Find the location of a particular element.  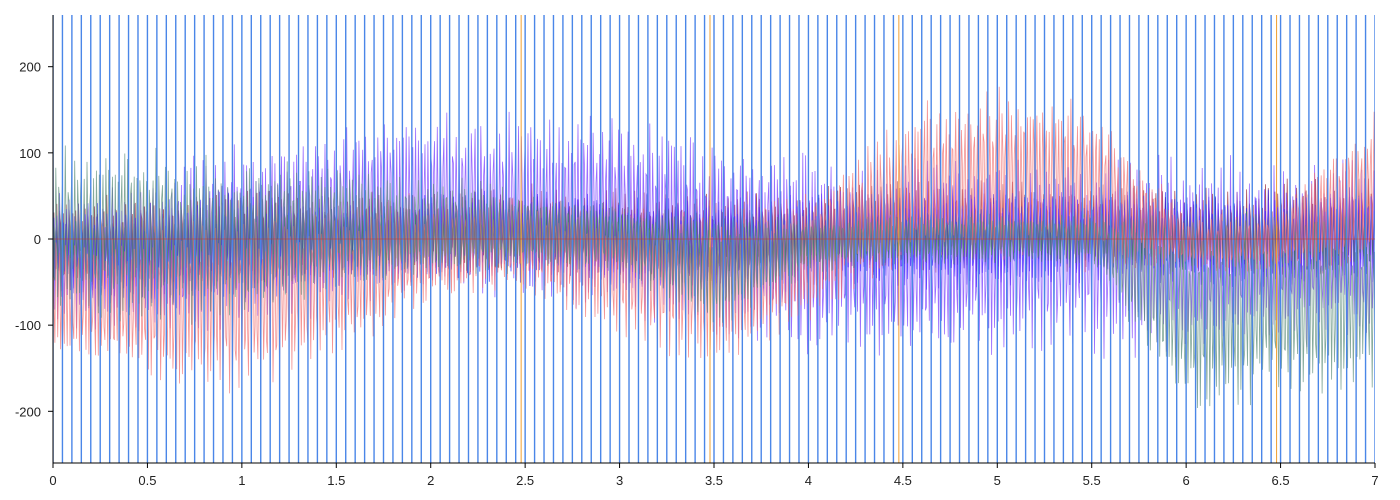

x-tick-label: 0.5 is located at coordinates (147, 480).